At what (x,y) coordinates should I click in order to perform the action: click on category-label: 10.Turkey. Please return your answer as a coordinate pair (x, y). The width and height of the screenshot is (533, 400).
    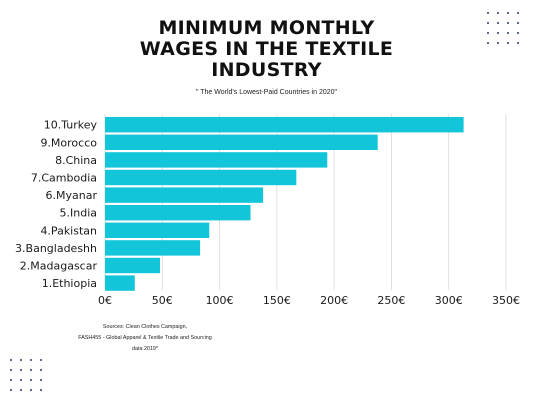
    Looking at the image, I should click on (71, 125).